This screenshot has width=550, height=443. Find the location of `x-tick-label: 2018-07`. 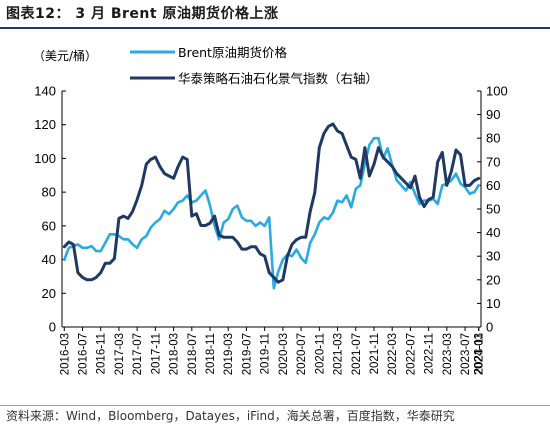

x-tick-label: 2018-07 is located at coordinates (193, 354).